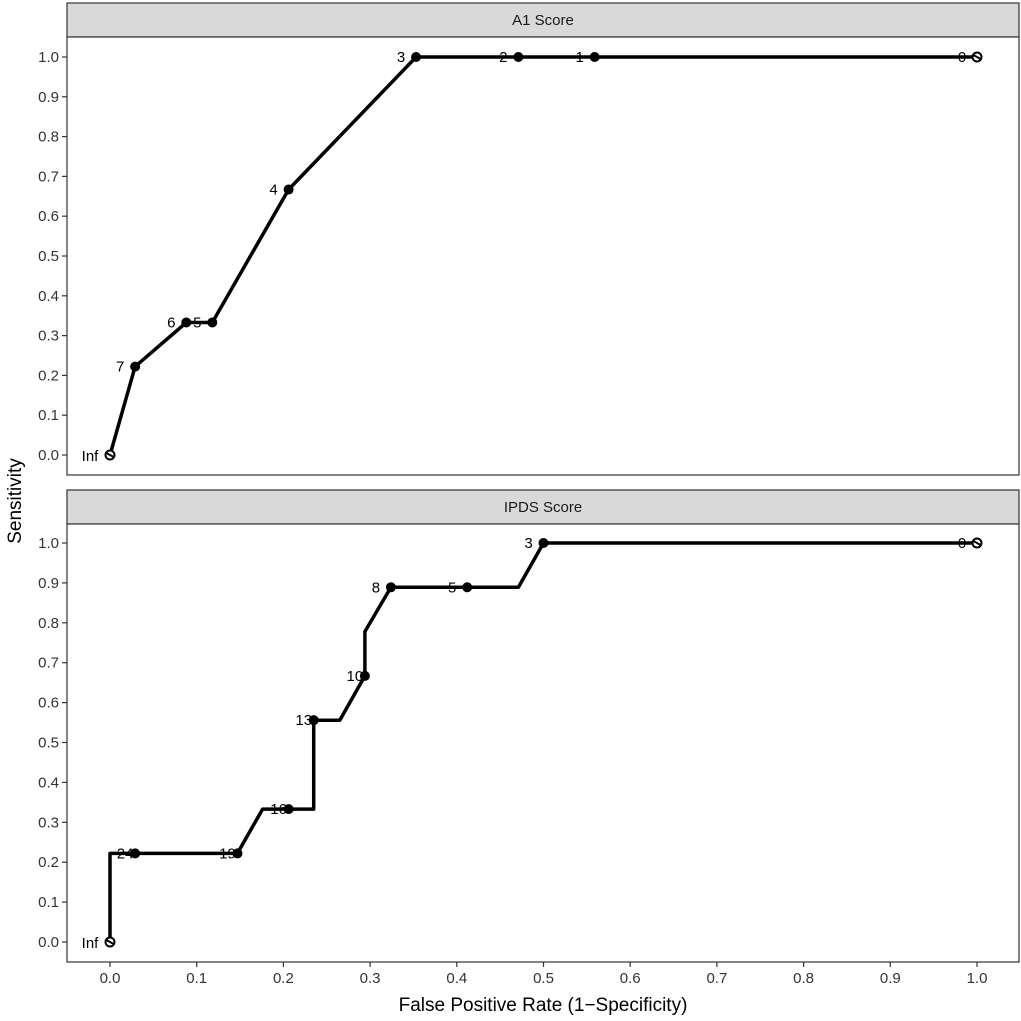 The width and height of the screenshot is (1021, 1021). I want to click on y-axis-title: Sensitivity, so click(15, 501).